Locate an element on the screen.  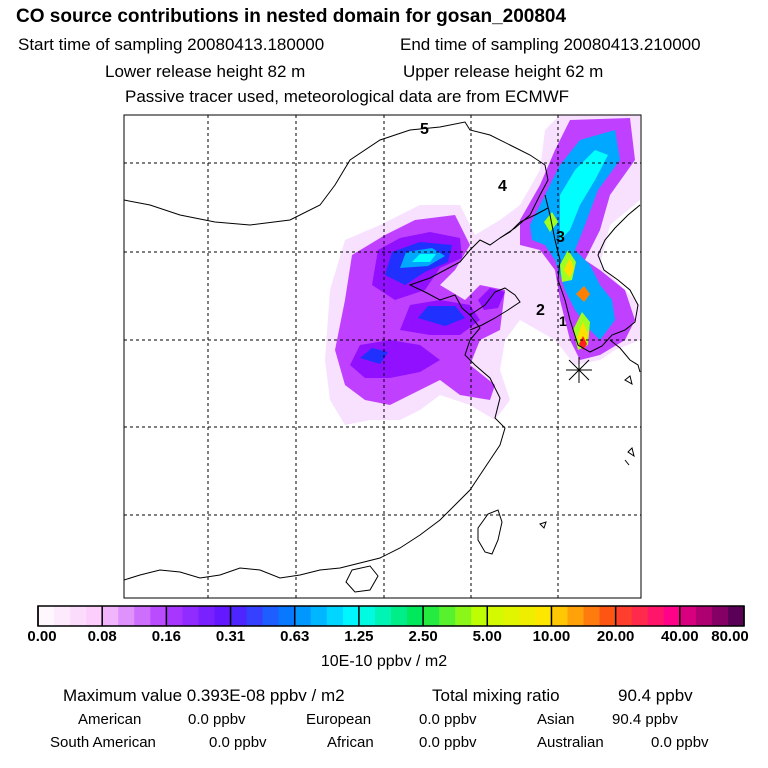
colorbar-tick-label: 0.08 is located at coordinates (102, 636).